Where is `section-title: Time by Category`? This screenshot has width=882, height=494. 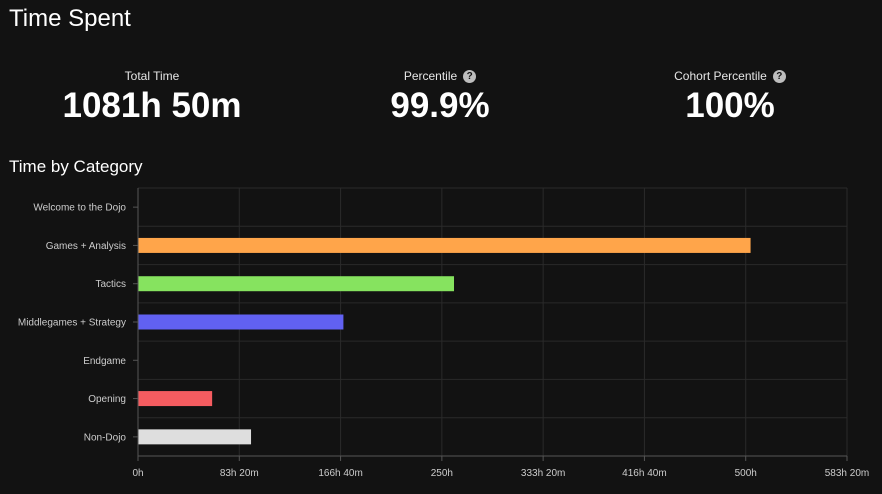 section-title: Time by Category is located at coordinates (76, 166).